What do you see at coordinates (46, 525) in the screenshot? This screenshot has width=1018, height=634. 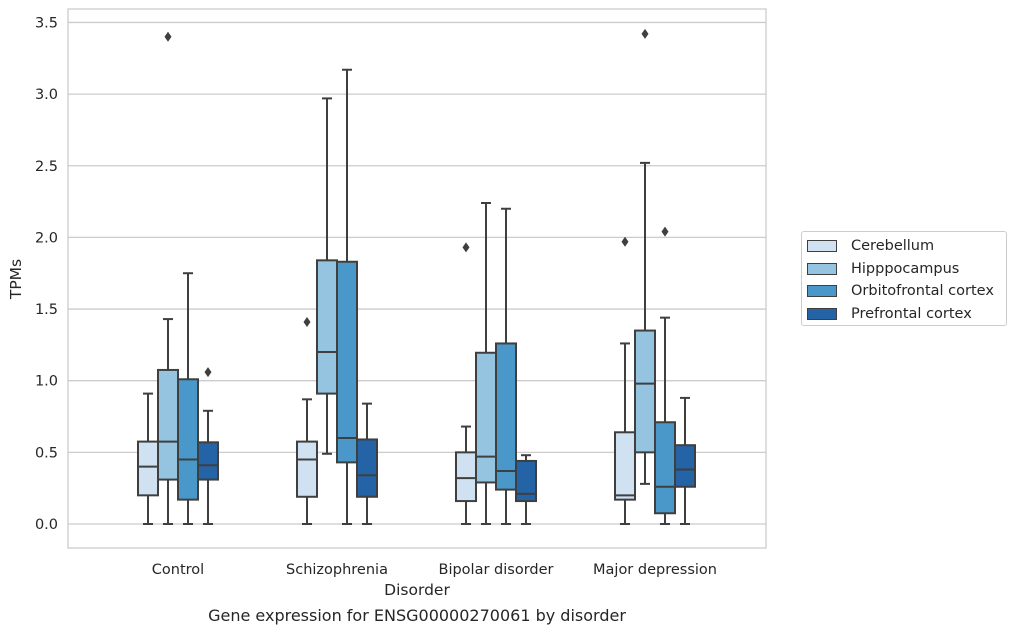 I see `y-tick-label: 0.0` at bounding box center [46, 525].